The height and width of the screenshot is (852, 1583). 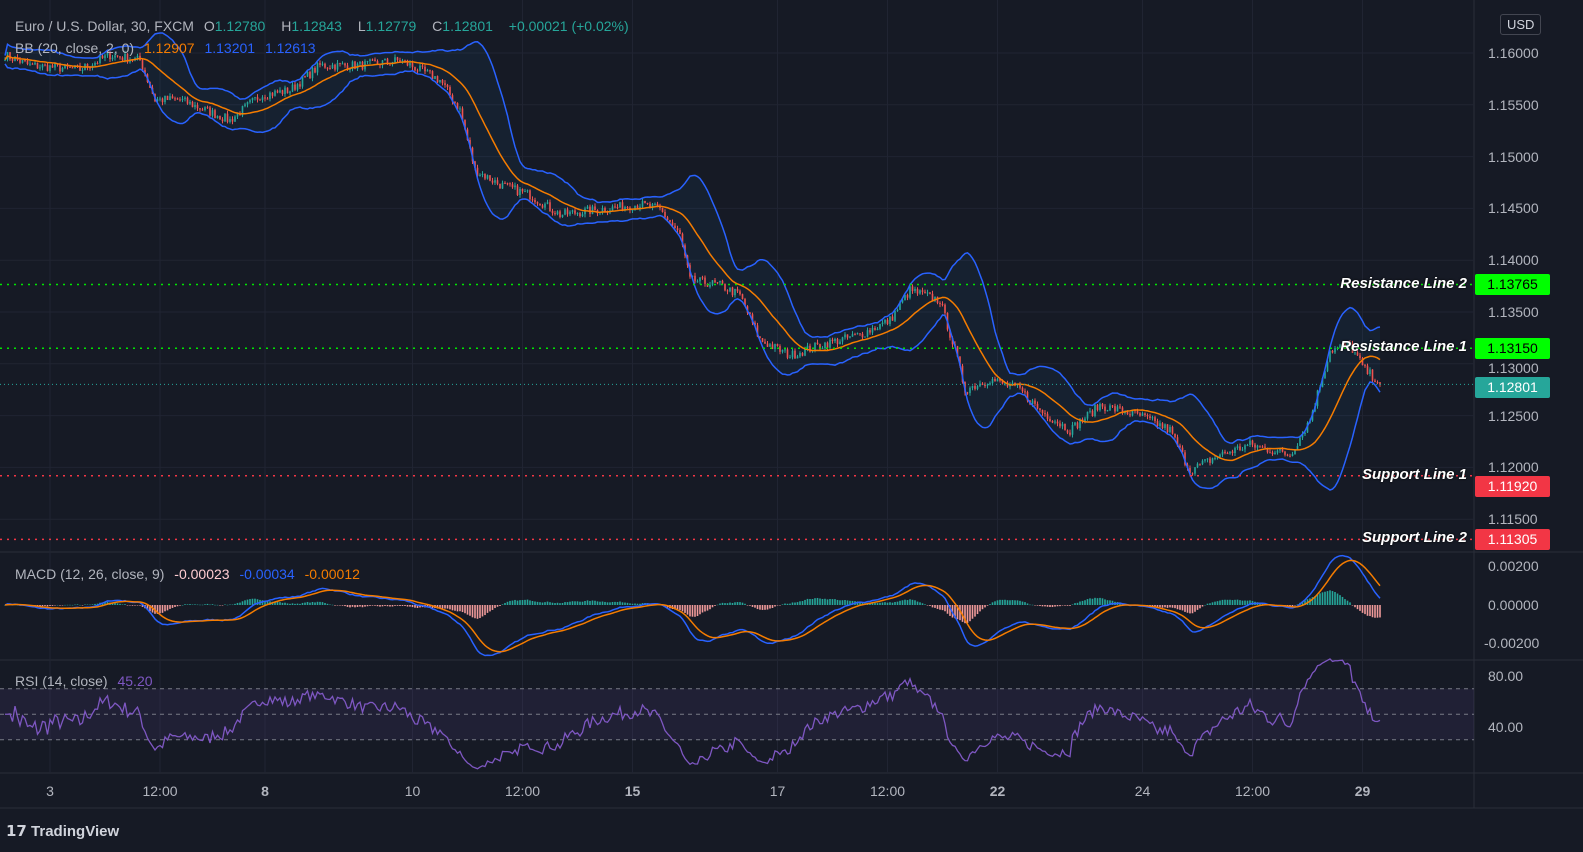 What do you see at coordinates (1403, 283) in the screenshot?
I see `level-label: Resistance Line 2` at bounding box center [1403, 283].